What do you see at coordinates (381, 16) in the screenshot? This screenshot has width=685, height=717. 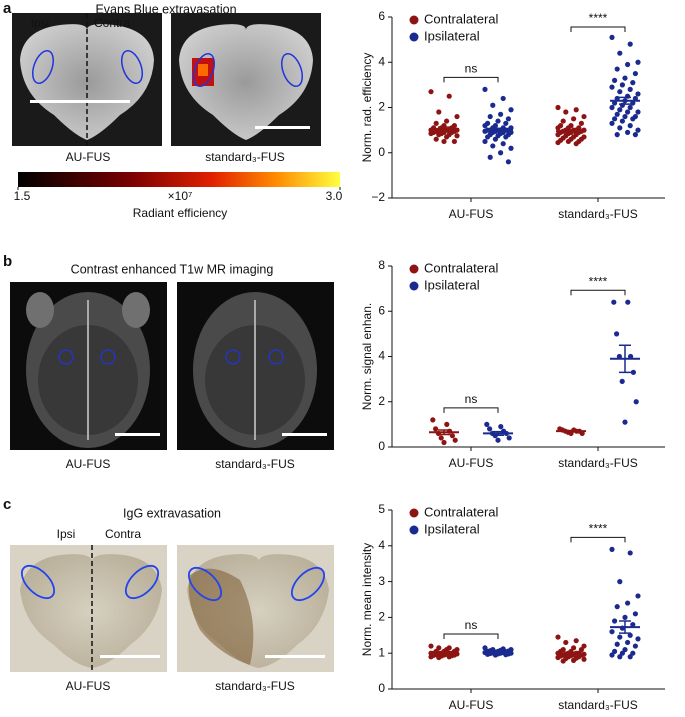 I see `y-tick-label: 6` at bounding box center [381, 16].